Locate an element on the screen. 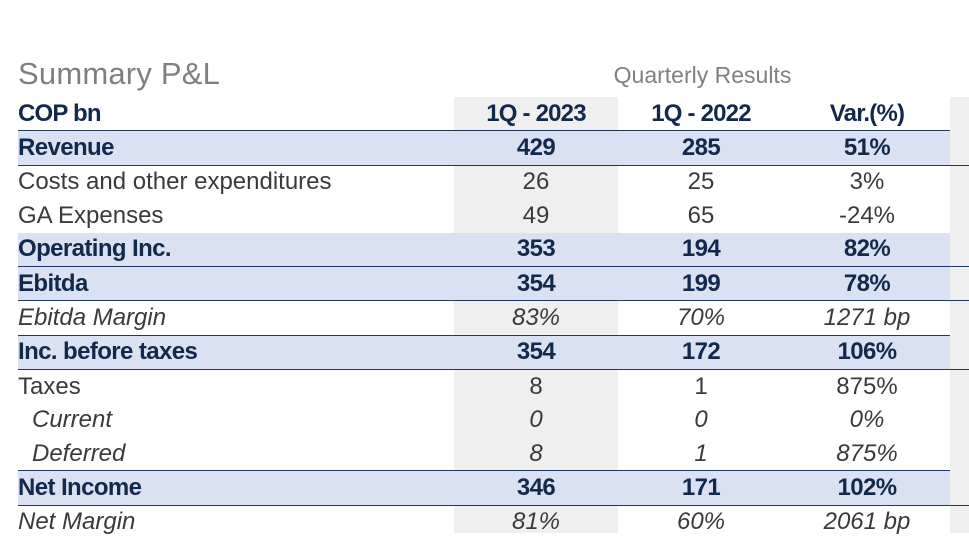 The width and height of the screenshot is (969, 548). value-variance: 1271 bp is located at coordinates (867, 318).